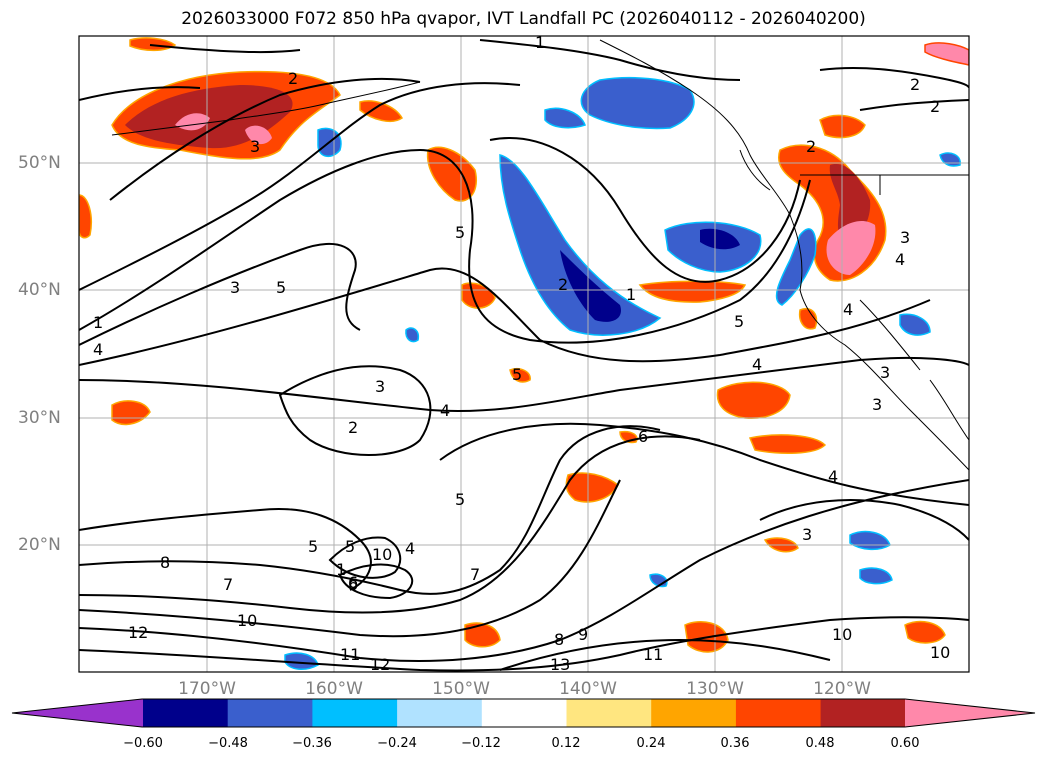 Image resolution: width=1047 pixels, height=765 pixels. Describe the element at coordinates (820, 743) in the screenshot. I see `colorbar-tick-label: 0.48` at that location.